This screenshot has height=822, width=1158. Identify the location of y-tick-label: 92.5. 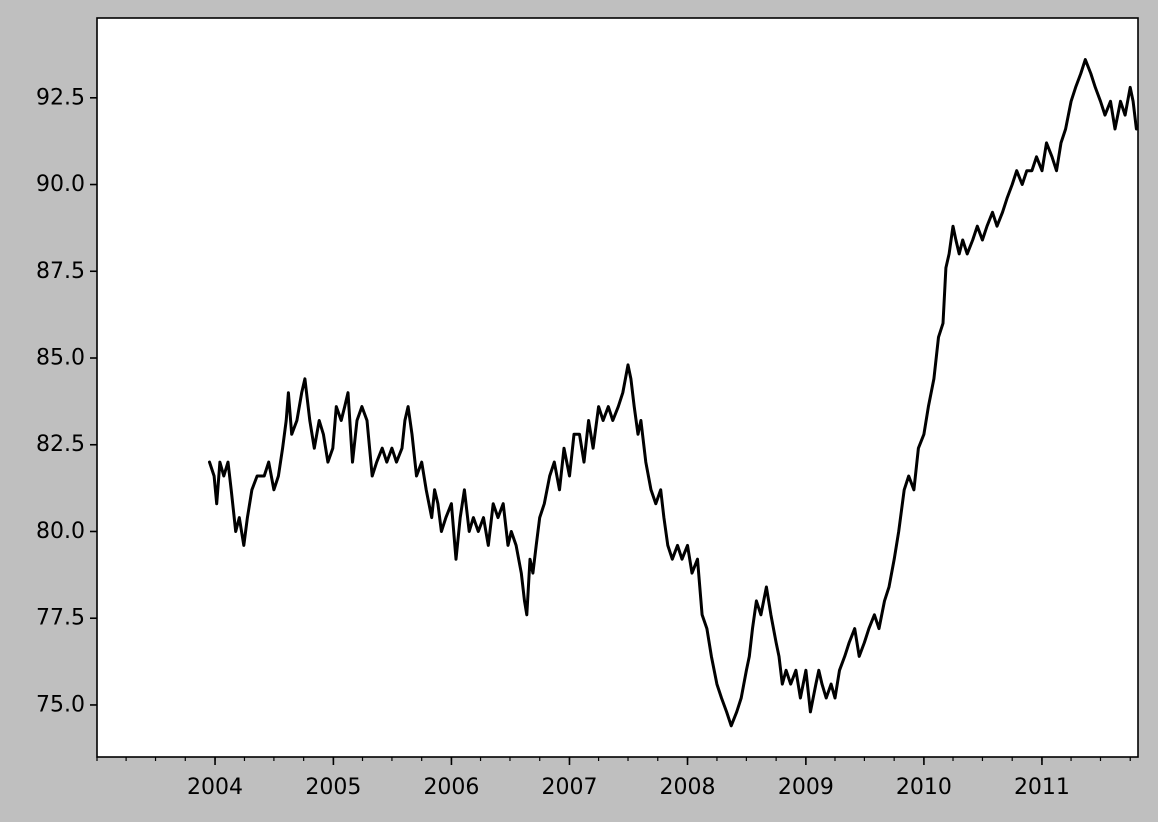
(60, 97).